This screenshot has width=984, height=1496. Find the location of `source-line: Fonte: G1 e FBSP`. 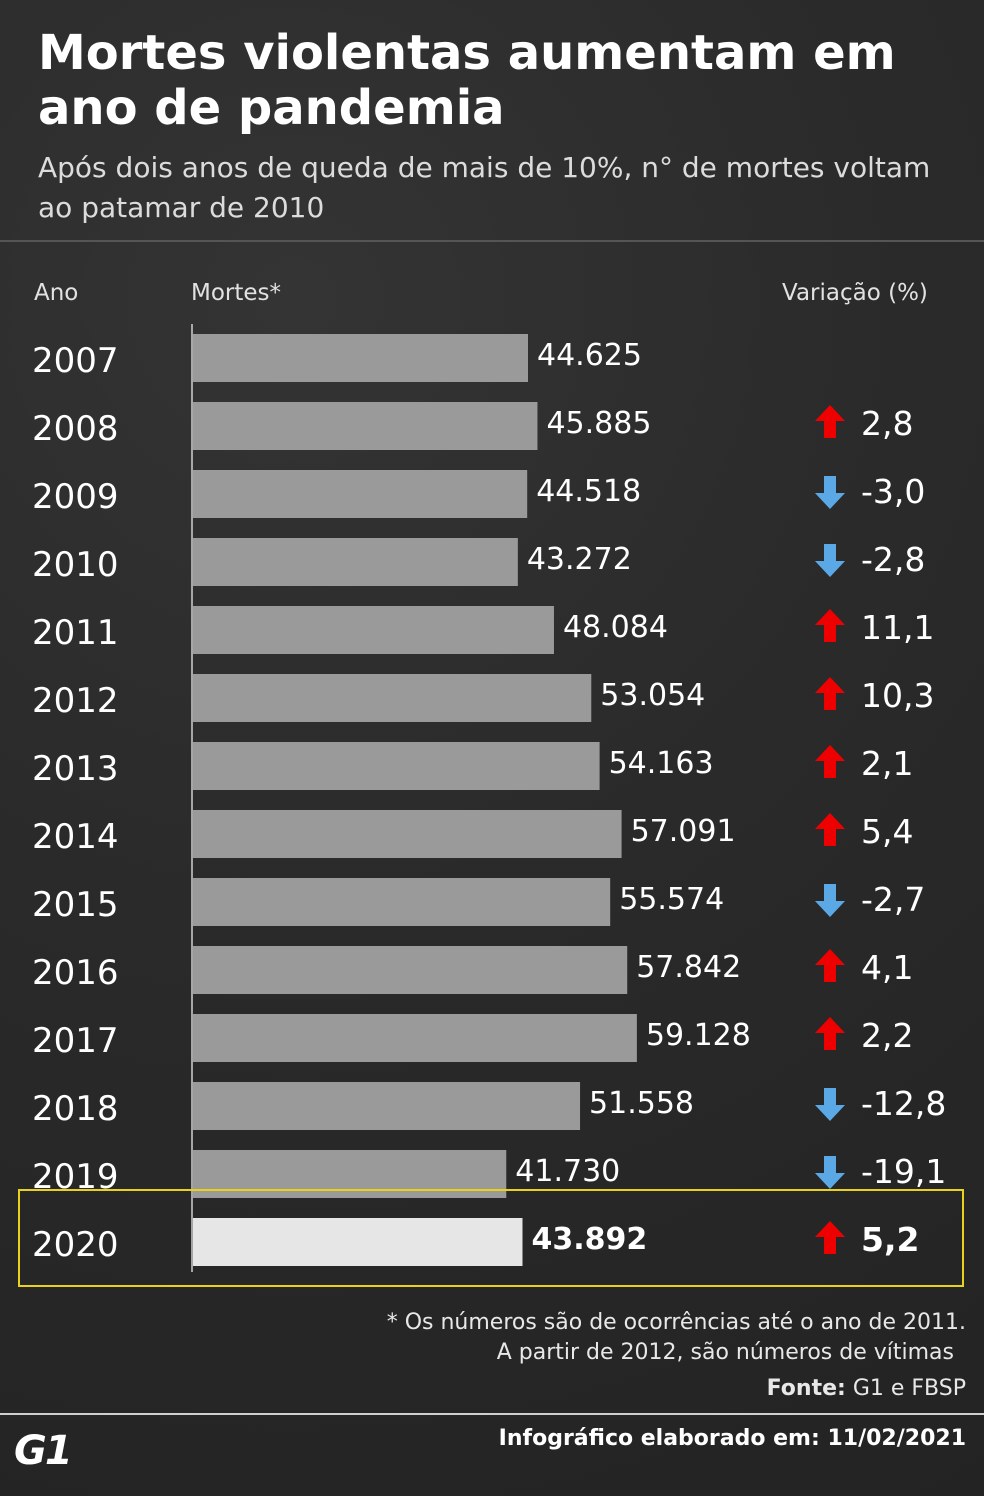

source-line: Fonte: G1 e FBSP is located at coordinates (866, 1388).